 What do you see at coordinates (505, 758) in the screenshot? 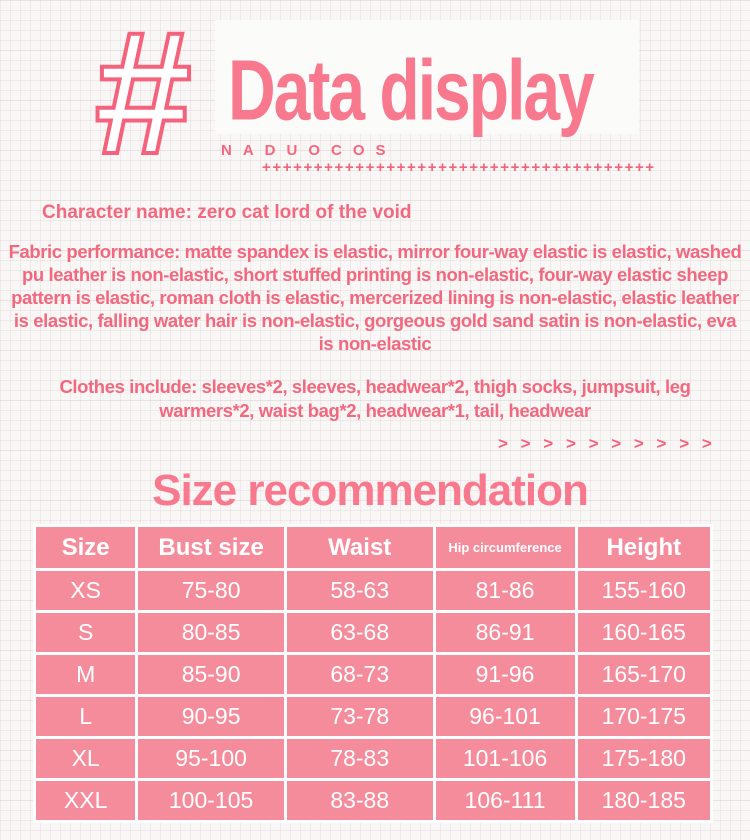
I see `table-cell: 101-106` at bounding box center [505, 758].